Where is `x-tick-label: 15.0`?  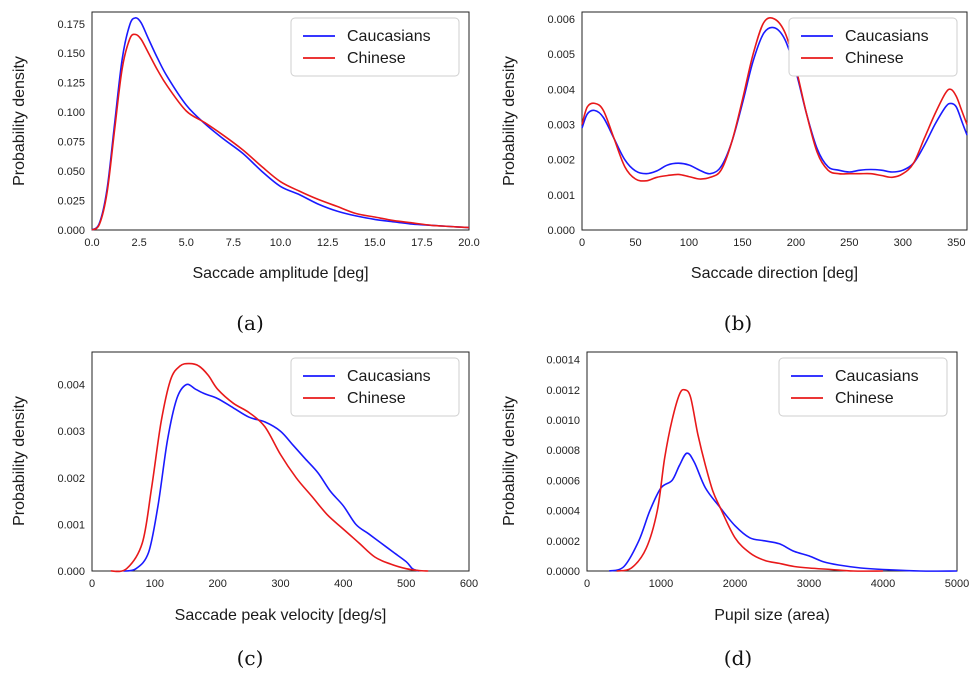 x-tick-label: 15.0 is located at coordinates (374, 243).